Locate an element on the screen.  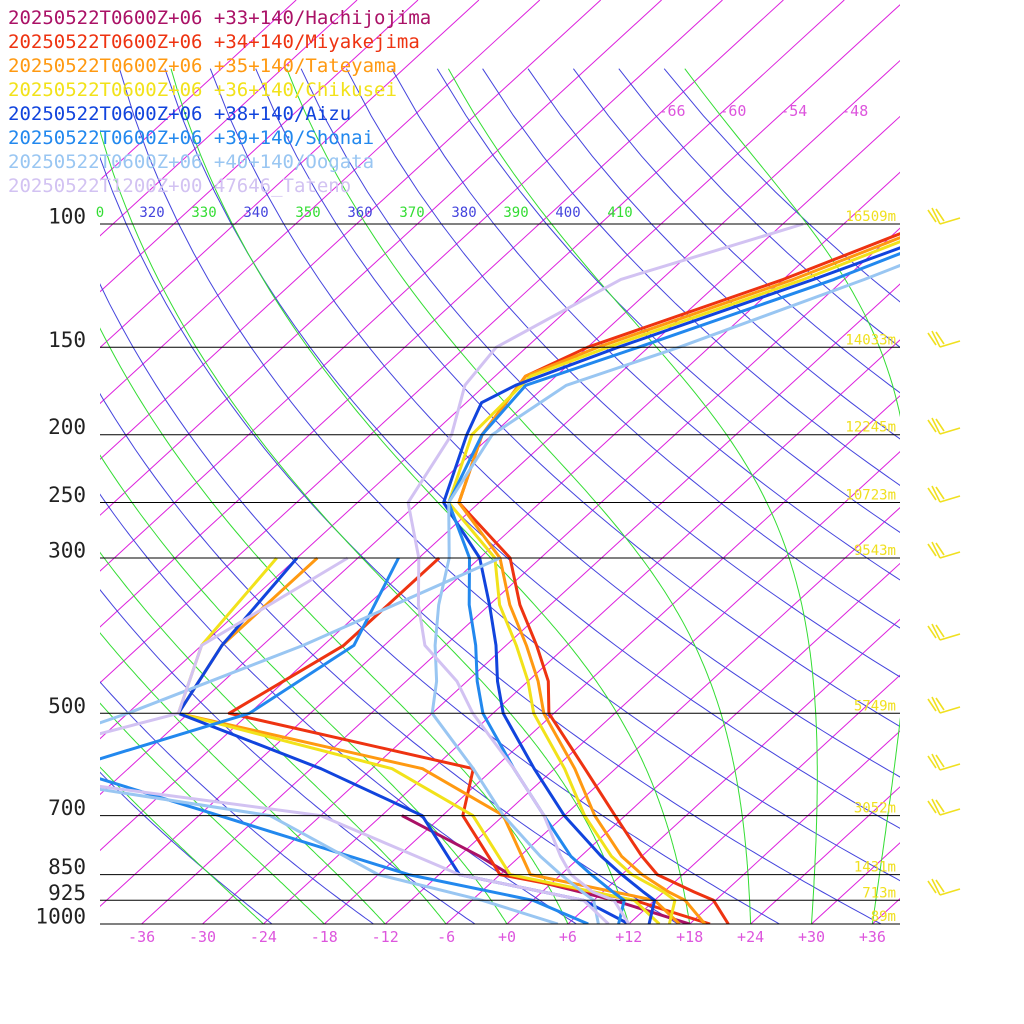
temperature-tick-label: +30 is located at coordinates (811, 937).